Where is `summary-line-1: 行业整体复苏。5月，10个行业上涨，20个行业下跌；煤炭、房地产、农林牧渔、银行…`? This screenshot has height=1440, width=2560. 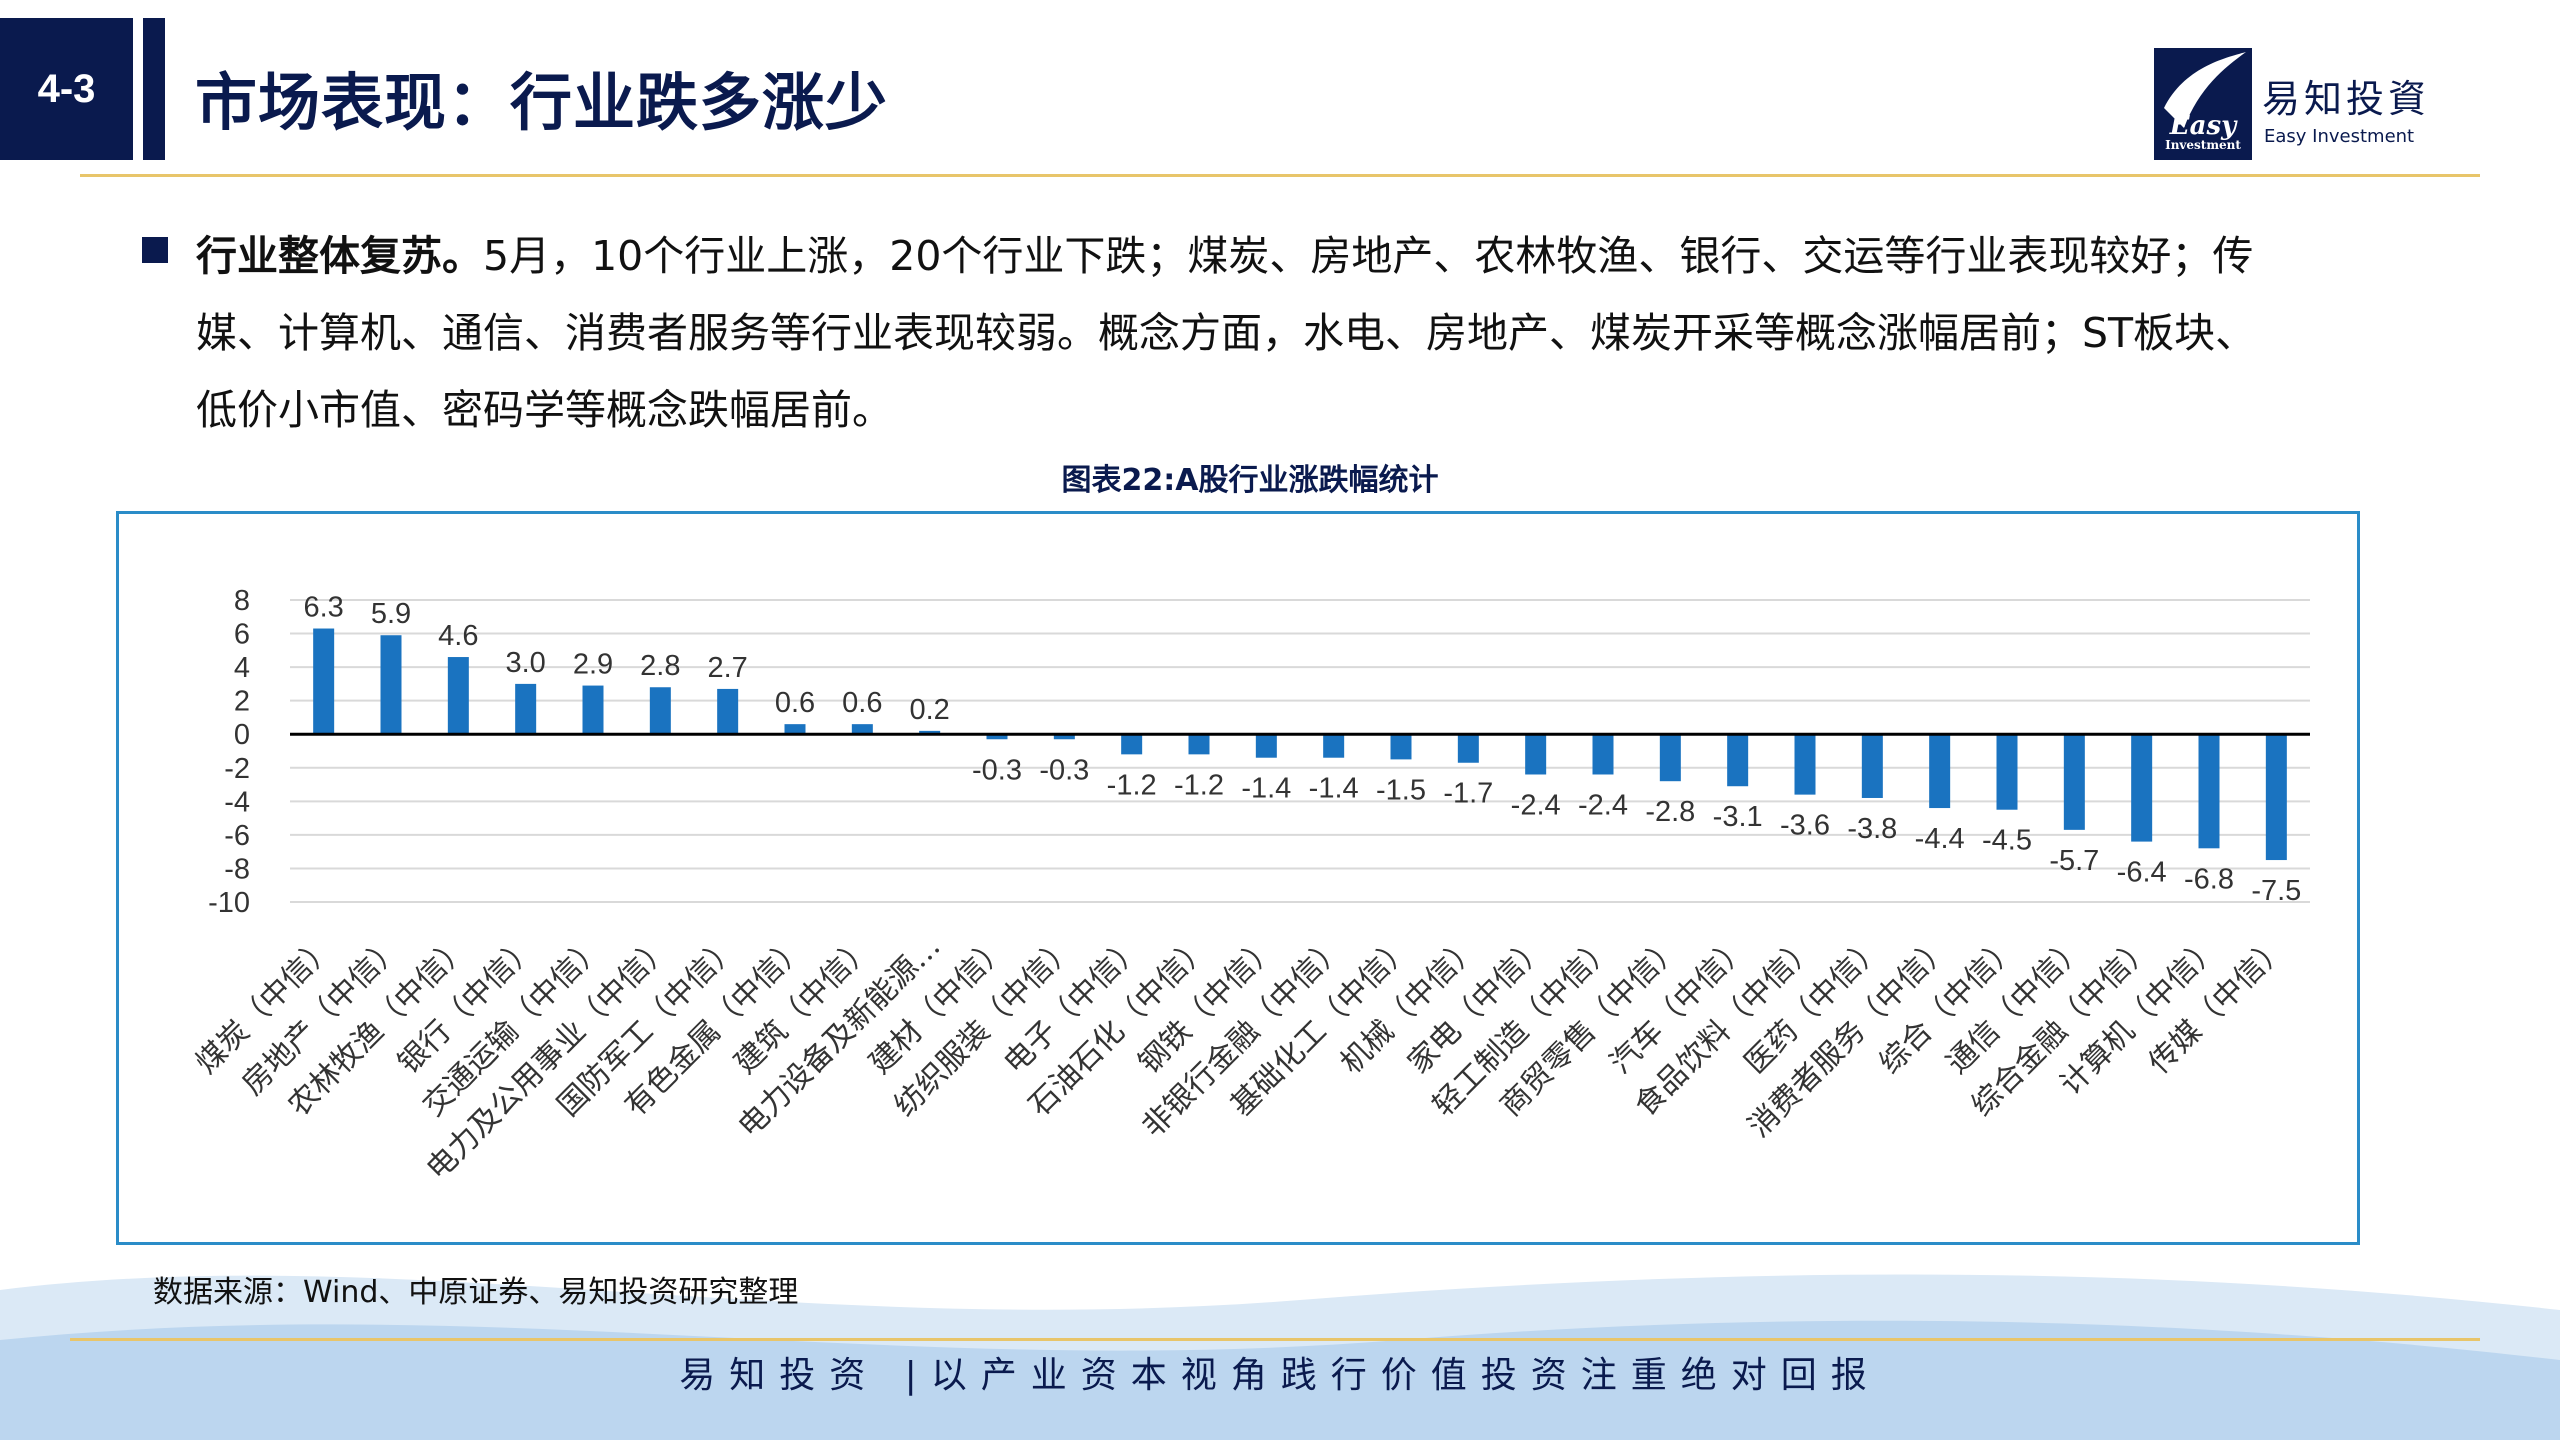
summary-line-1: 行业整体复苏。5月，10个行业上涨，20个行业下跌；煤炭、房地产、农林牧渔、银行… is located at coordinates (1281, 256).